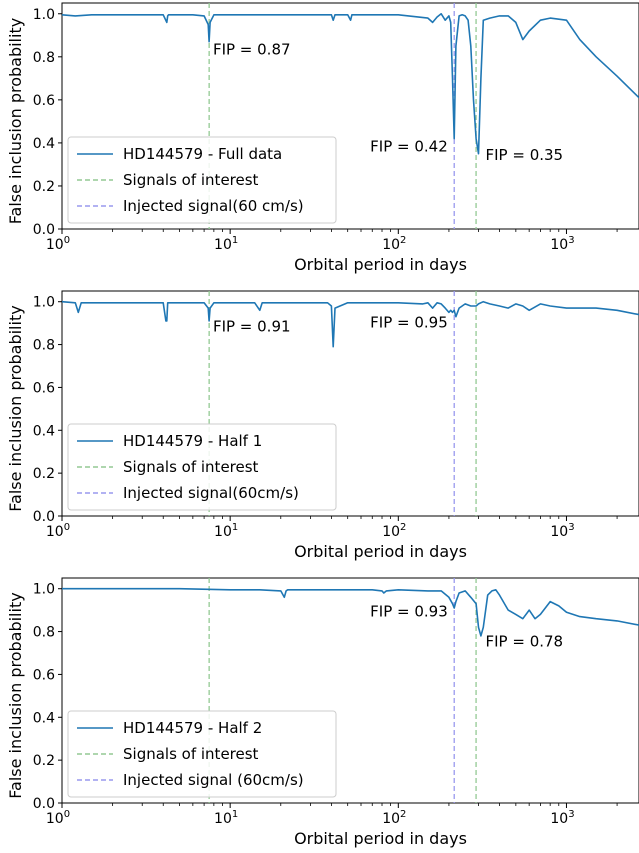 This screenshot has width=639, height=853. Describe the element at coordinates (252, 327) in the screenshot. I see `fip-annotation: FIP = 0.91` at that location.